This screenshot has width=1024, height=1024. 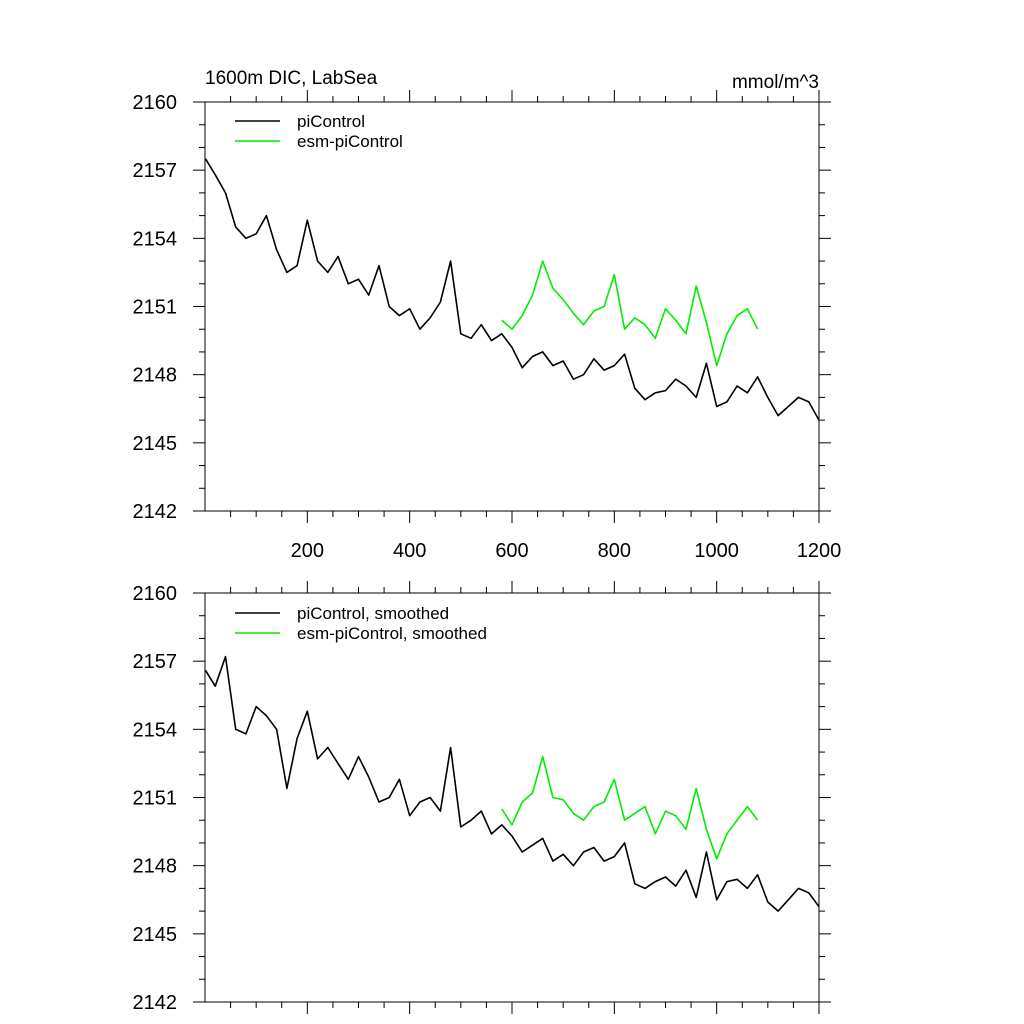 What do you see at coordinates (392, 633) in the screenshot?
I see `legend-entry: esm-piControl, smoothed` at bounding box center [392, 633].